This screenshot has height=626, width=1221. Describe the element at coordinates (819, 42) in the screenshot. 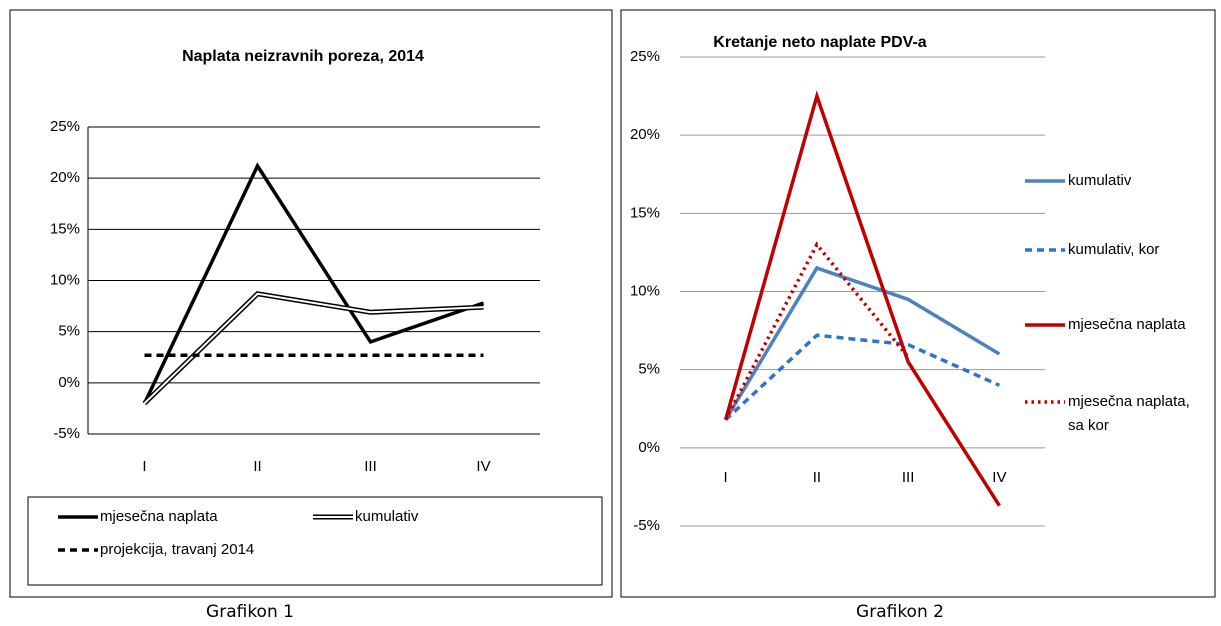

I see `chart-title: Kretanje neto naplate PDV-a` at that location.